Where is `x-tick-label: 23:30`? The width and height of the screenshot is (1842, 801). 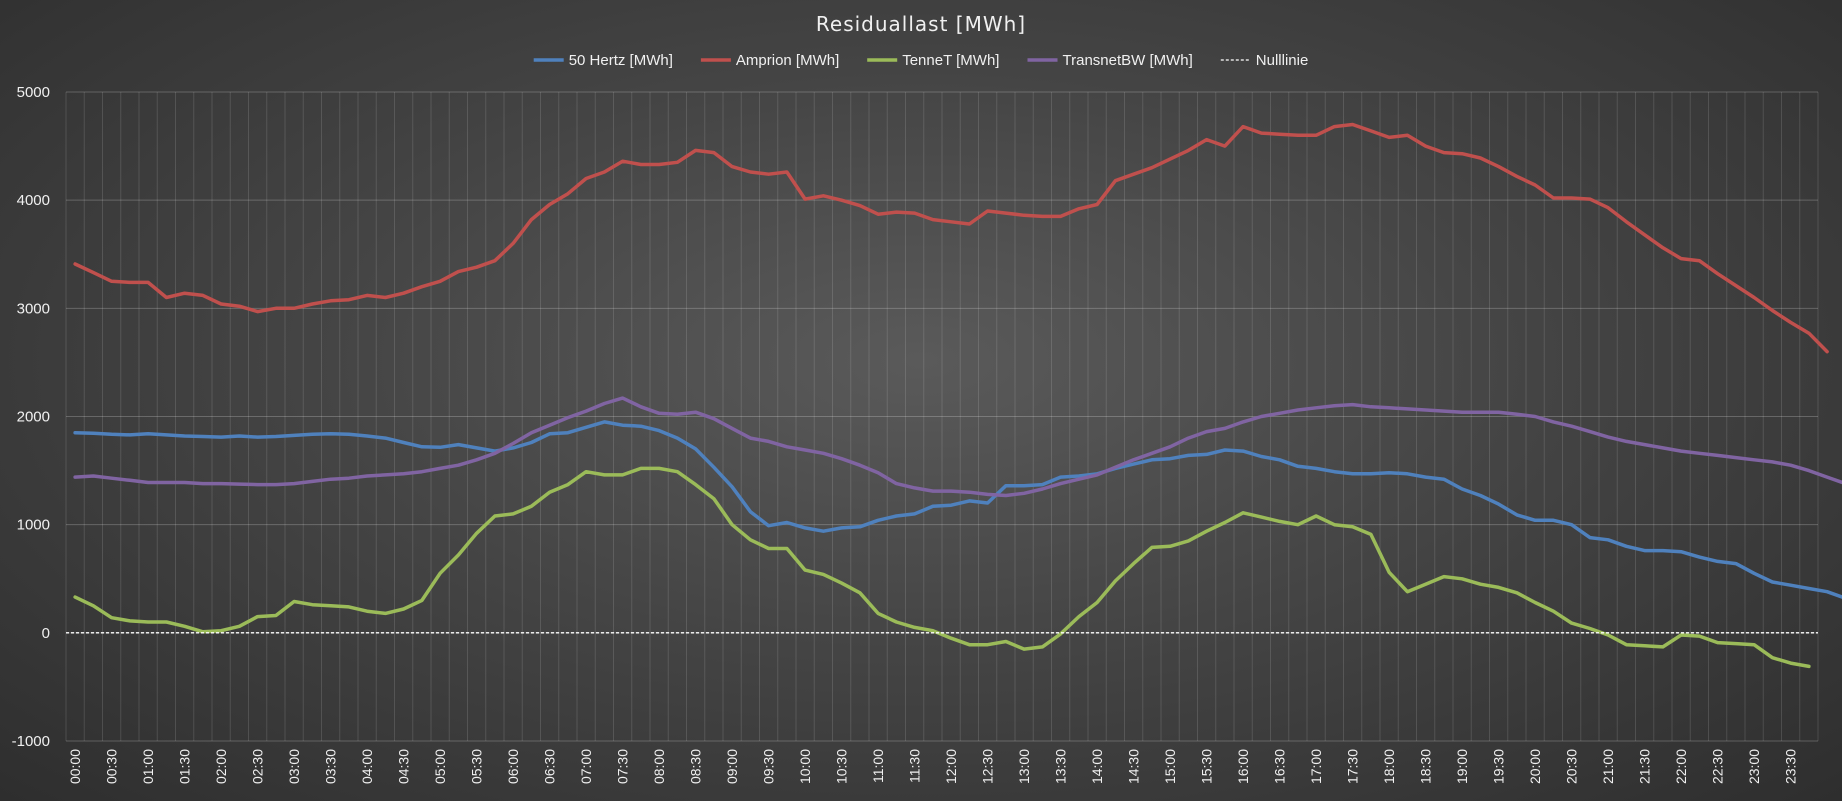
x-tick-label: 23:30 is located at coordinates (1791, 766).